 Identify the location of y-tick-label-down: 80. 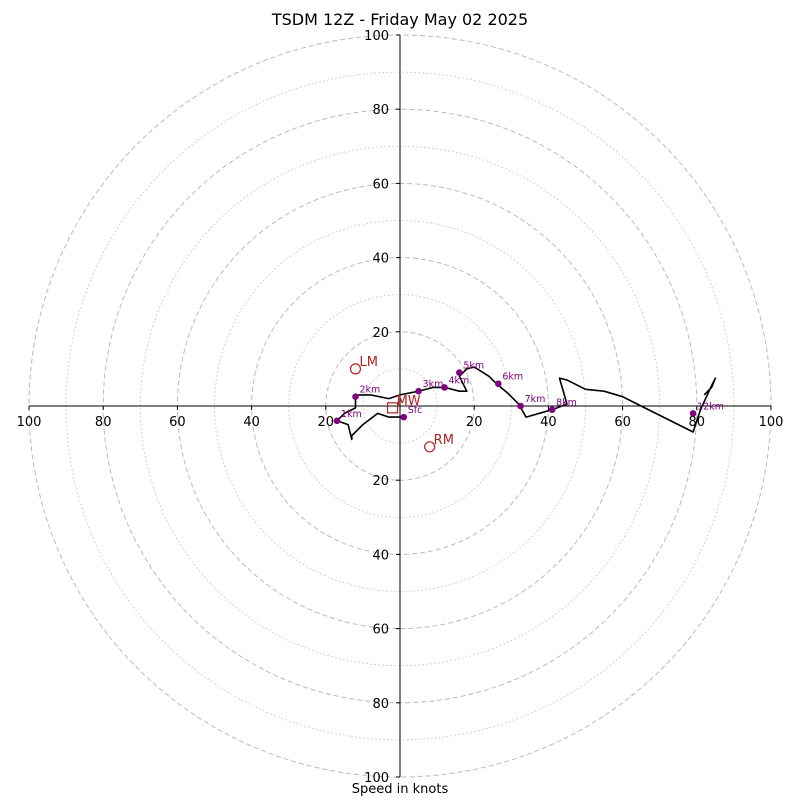
(380, 704).